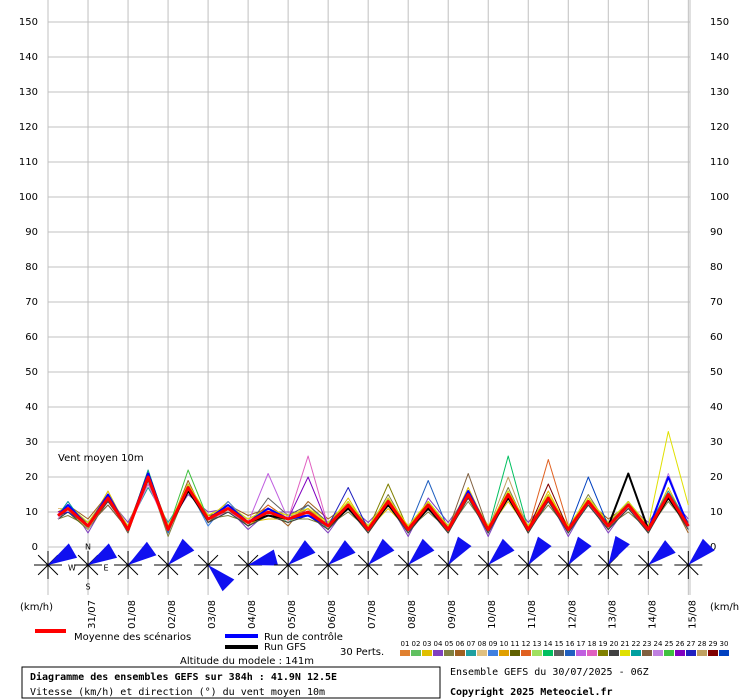 This screenshot has height=700, width=740. What do you see at coordinates (101, 458) in the screenshot?
I see `annotation: Vent moyen 10m` at bounding box center [101, 458].